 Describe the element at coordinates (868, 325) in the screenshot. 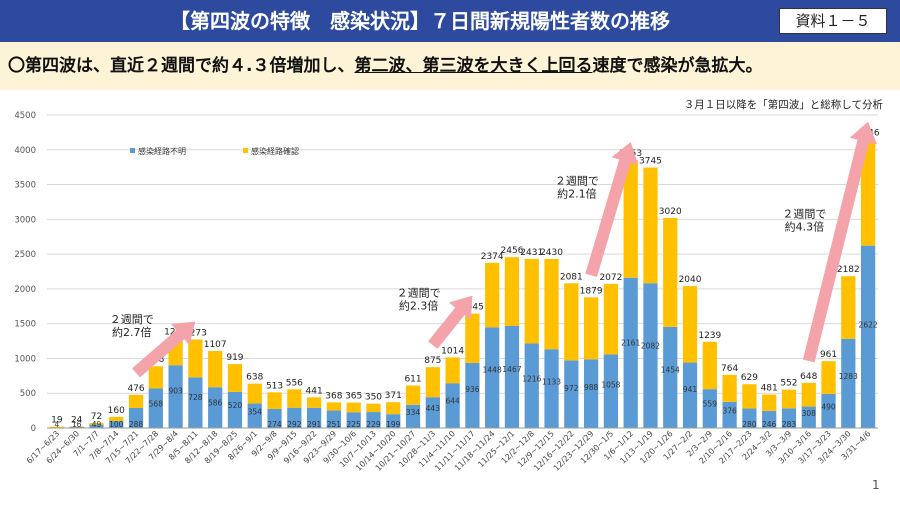

I see `bar-unknown-label: 2622` at that location.